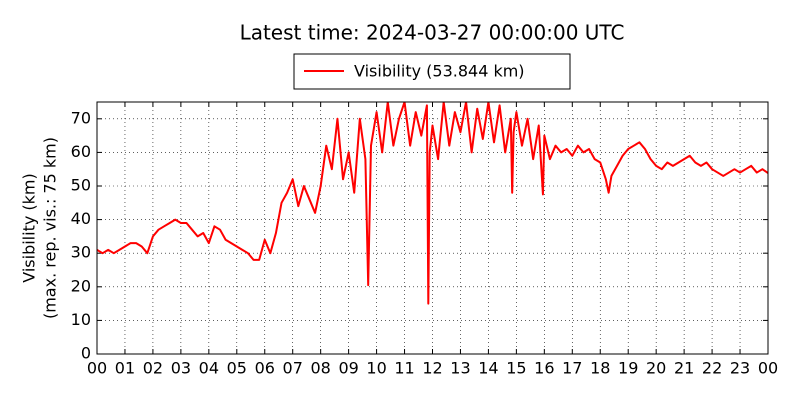 The width and height of the screenshot is (800, 400). Describe the element at coordinates (237, 368) in the screenshot. I see `x-tick-label: 05` at that location.